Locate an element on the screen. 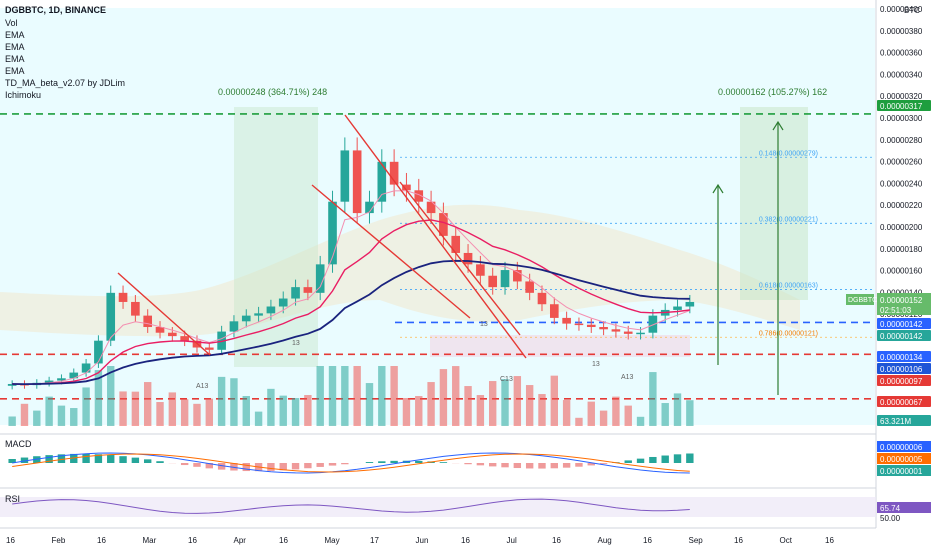 The width and height of the screenshot is (932, 550). indicator-ema-4: EMA is located at coordinates (15, 71).